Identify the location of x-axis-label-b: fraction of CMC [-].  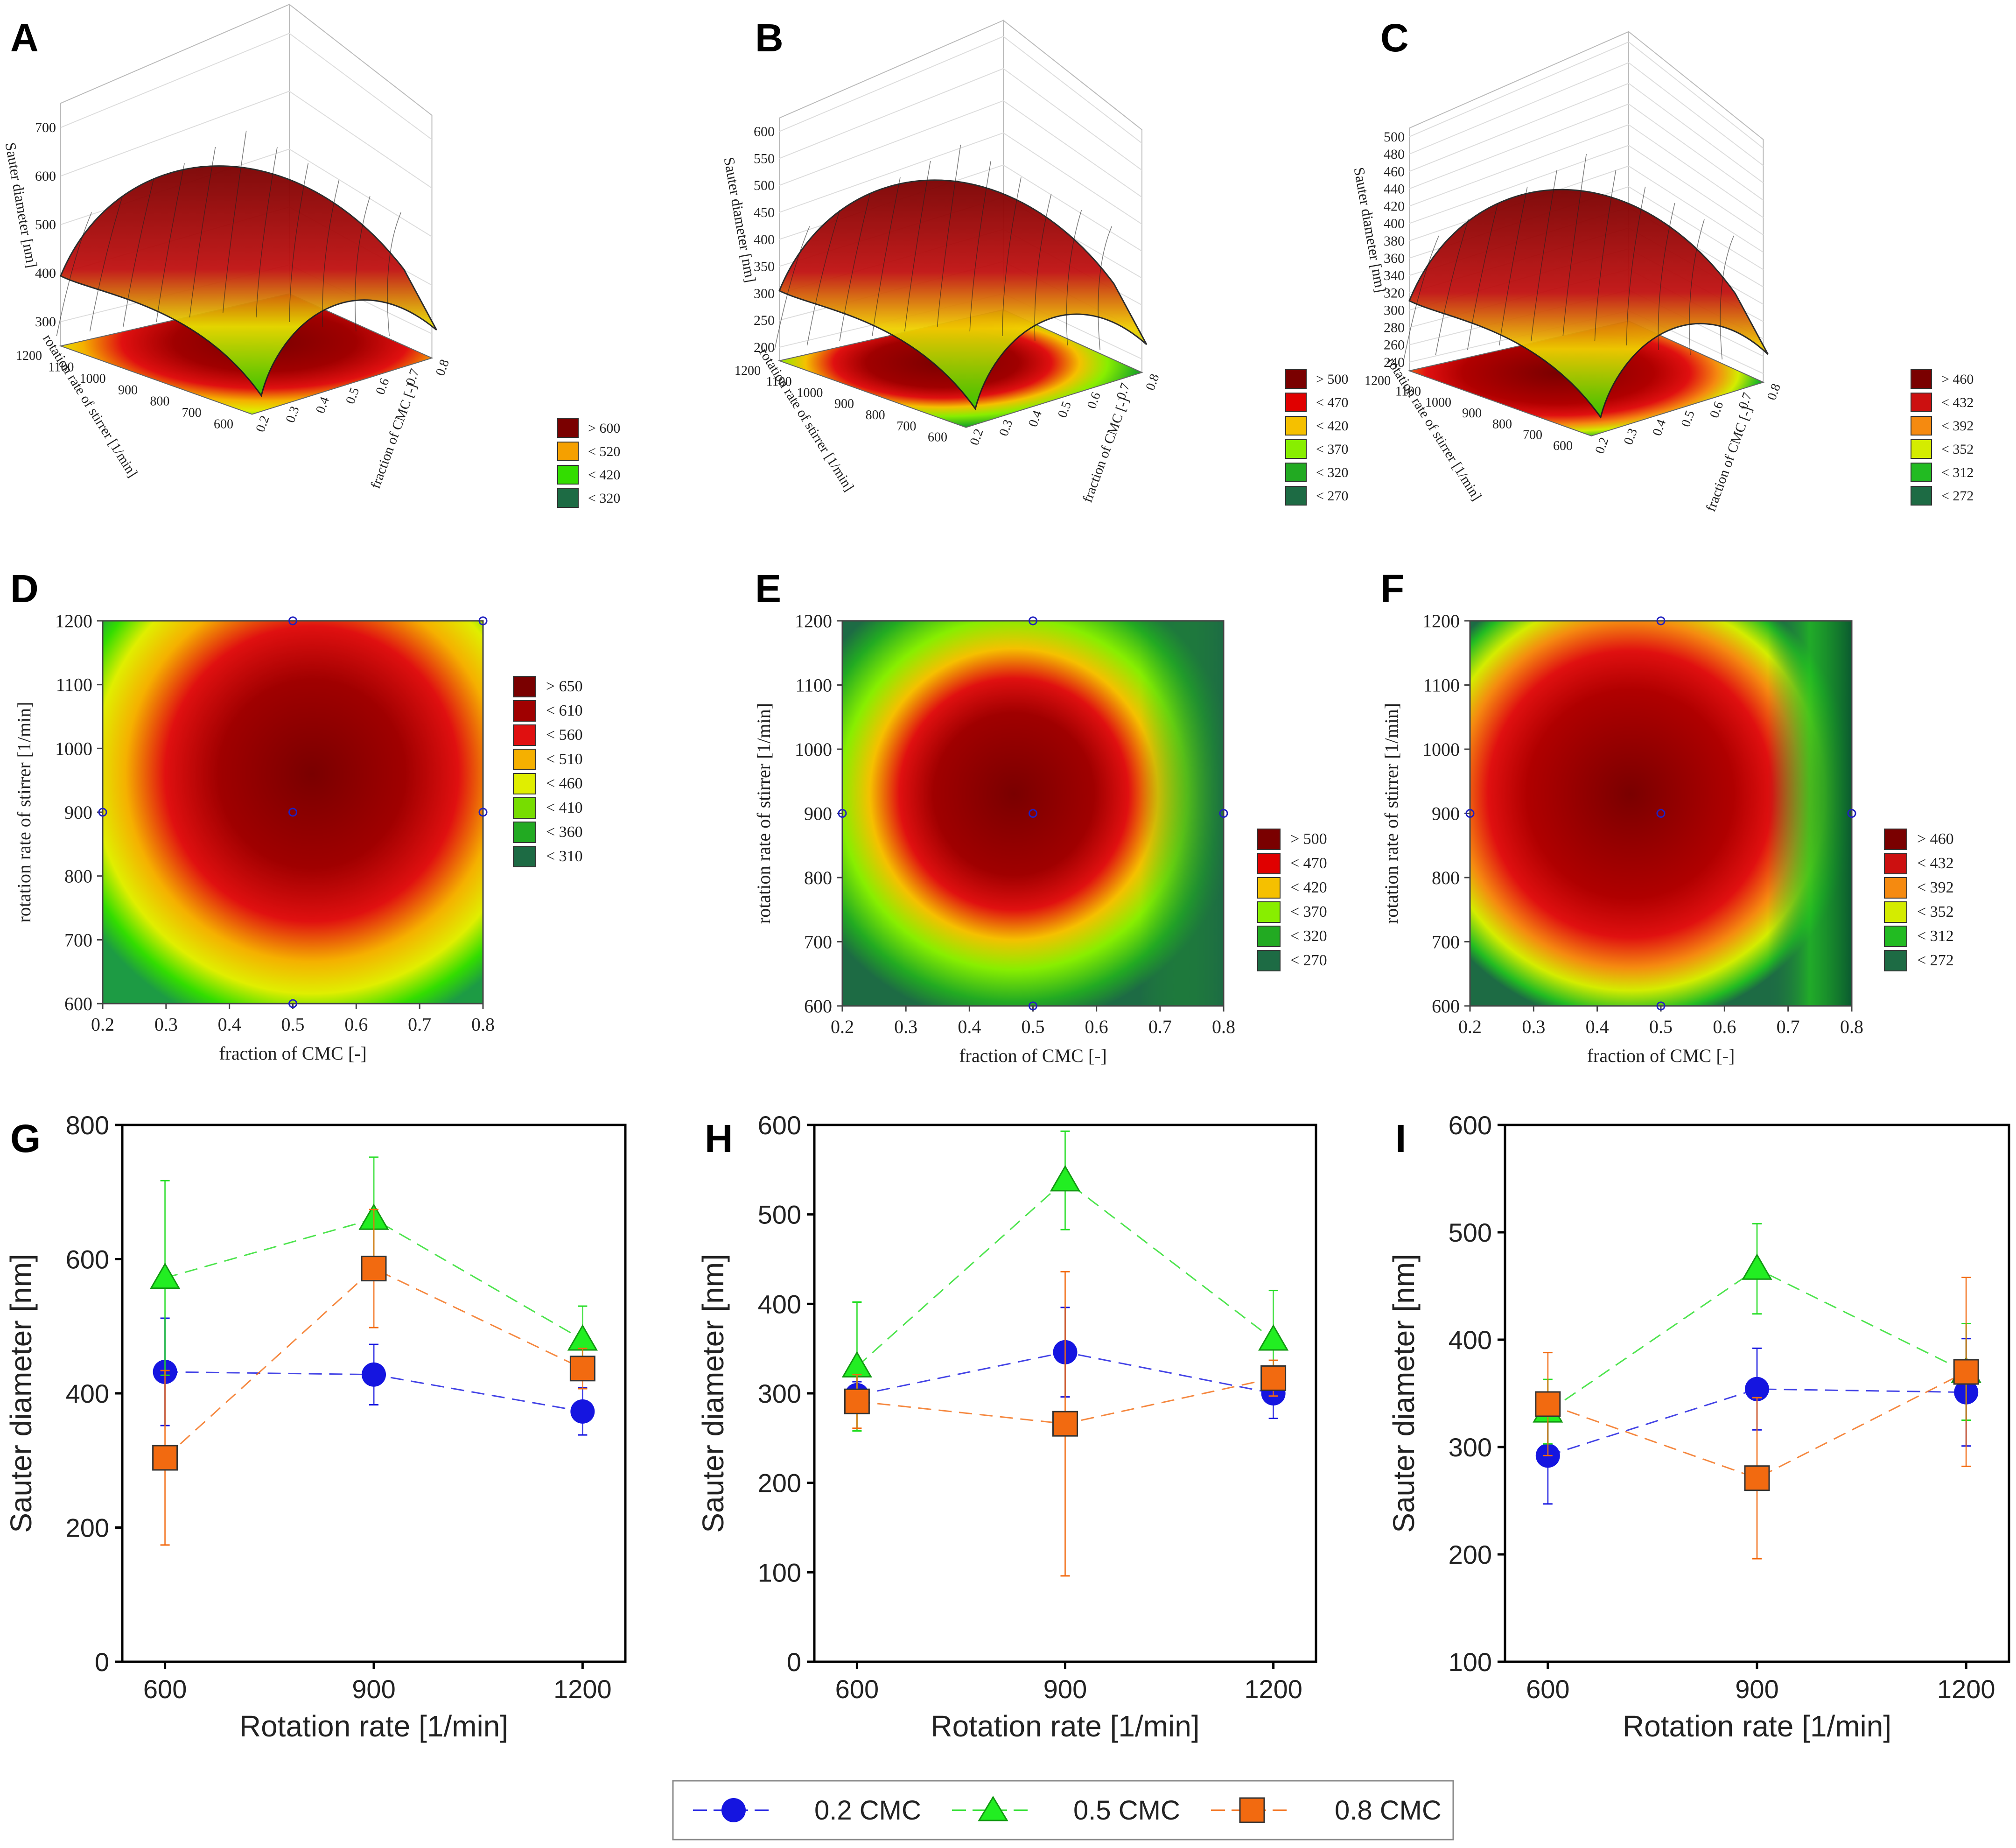
(1105, 449).